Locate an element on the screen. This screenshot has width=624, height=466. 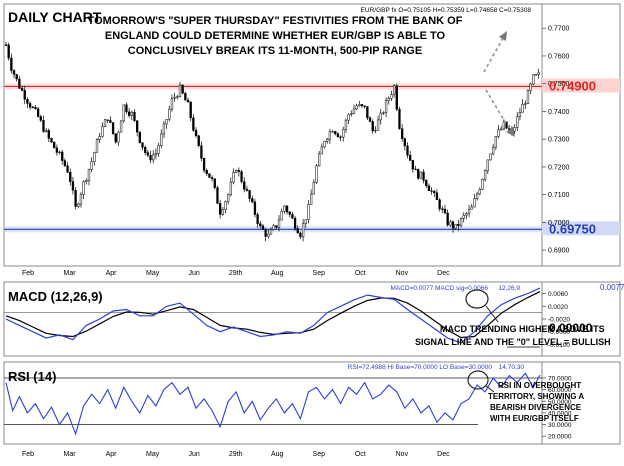
rsi-highlight-circle is located at coordinates (478, 380).